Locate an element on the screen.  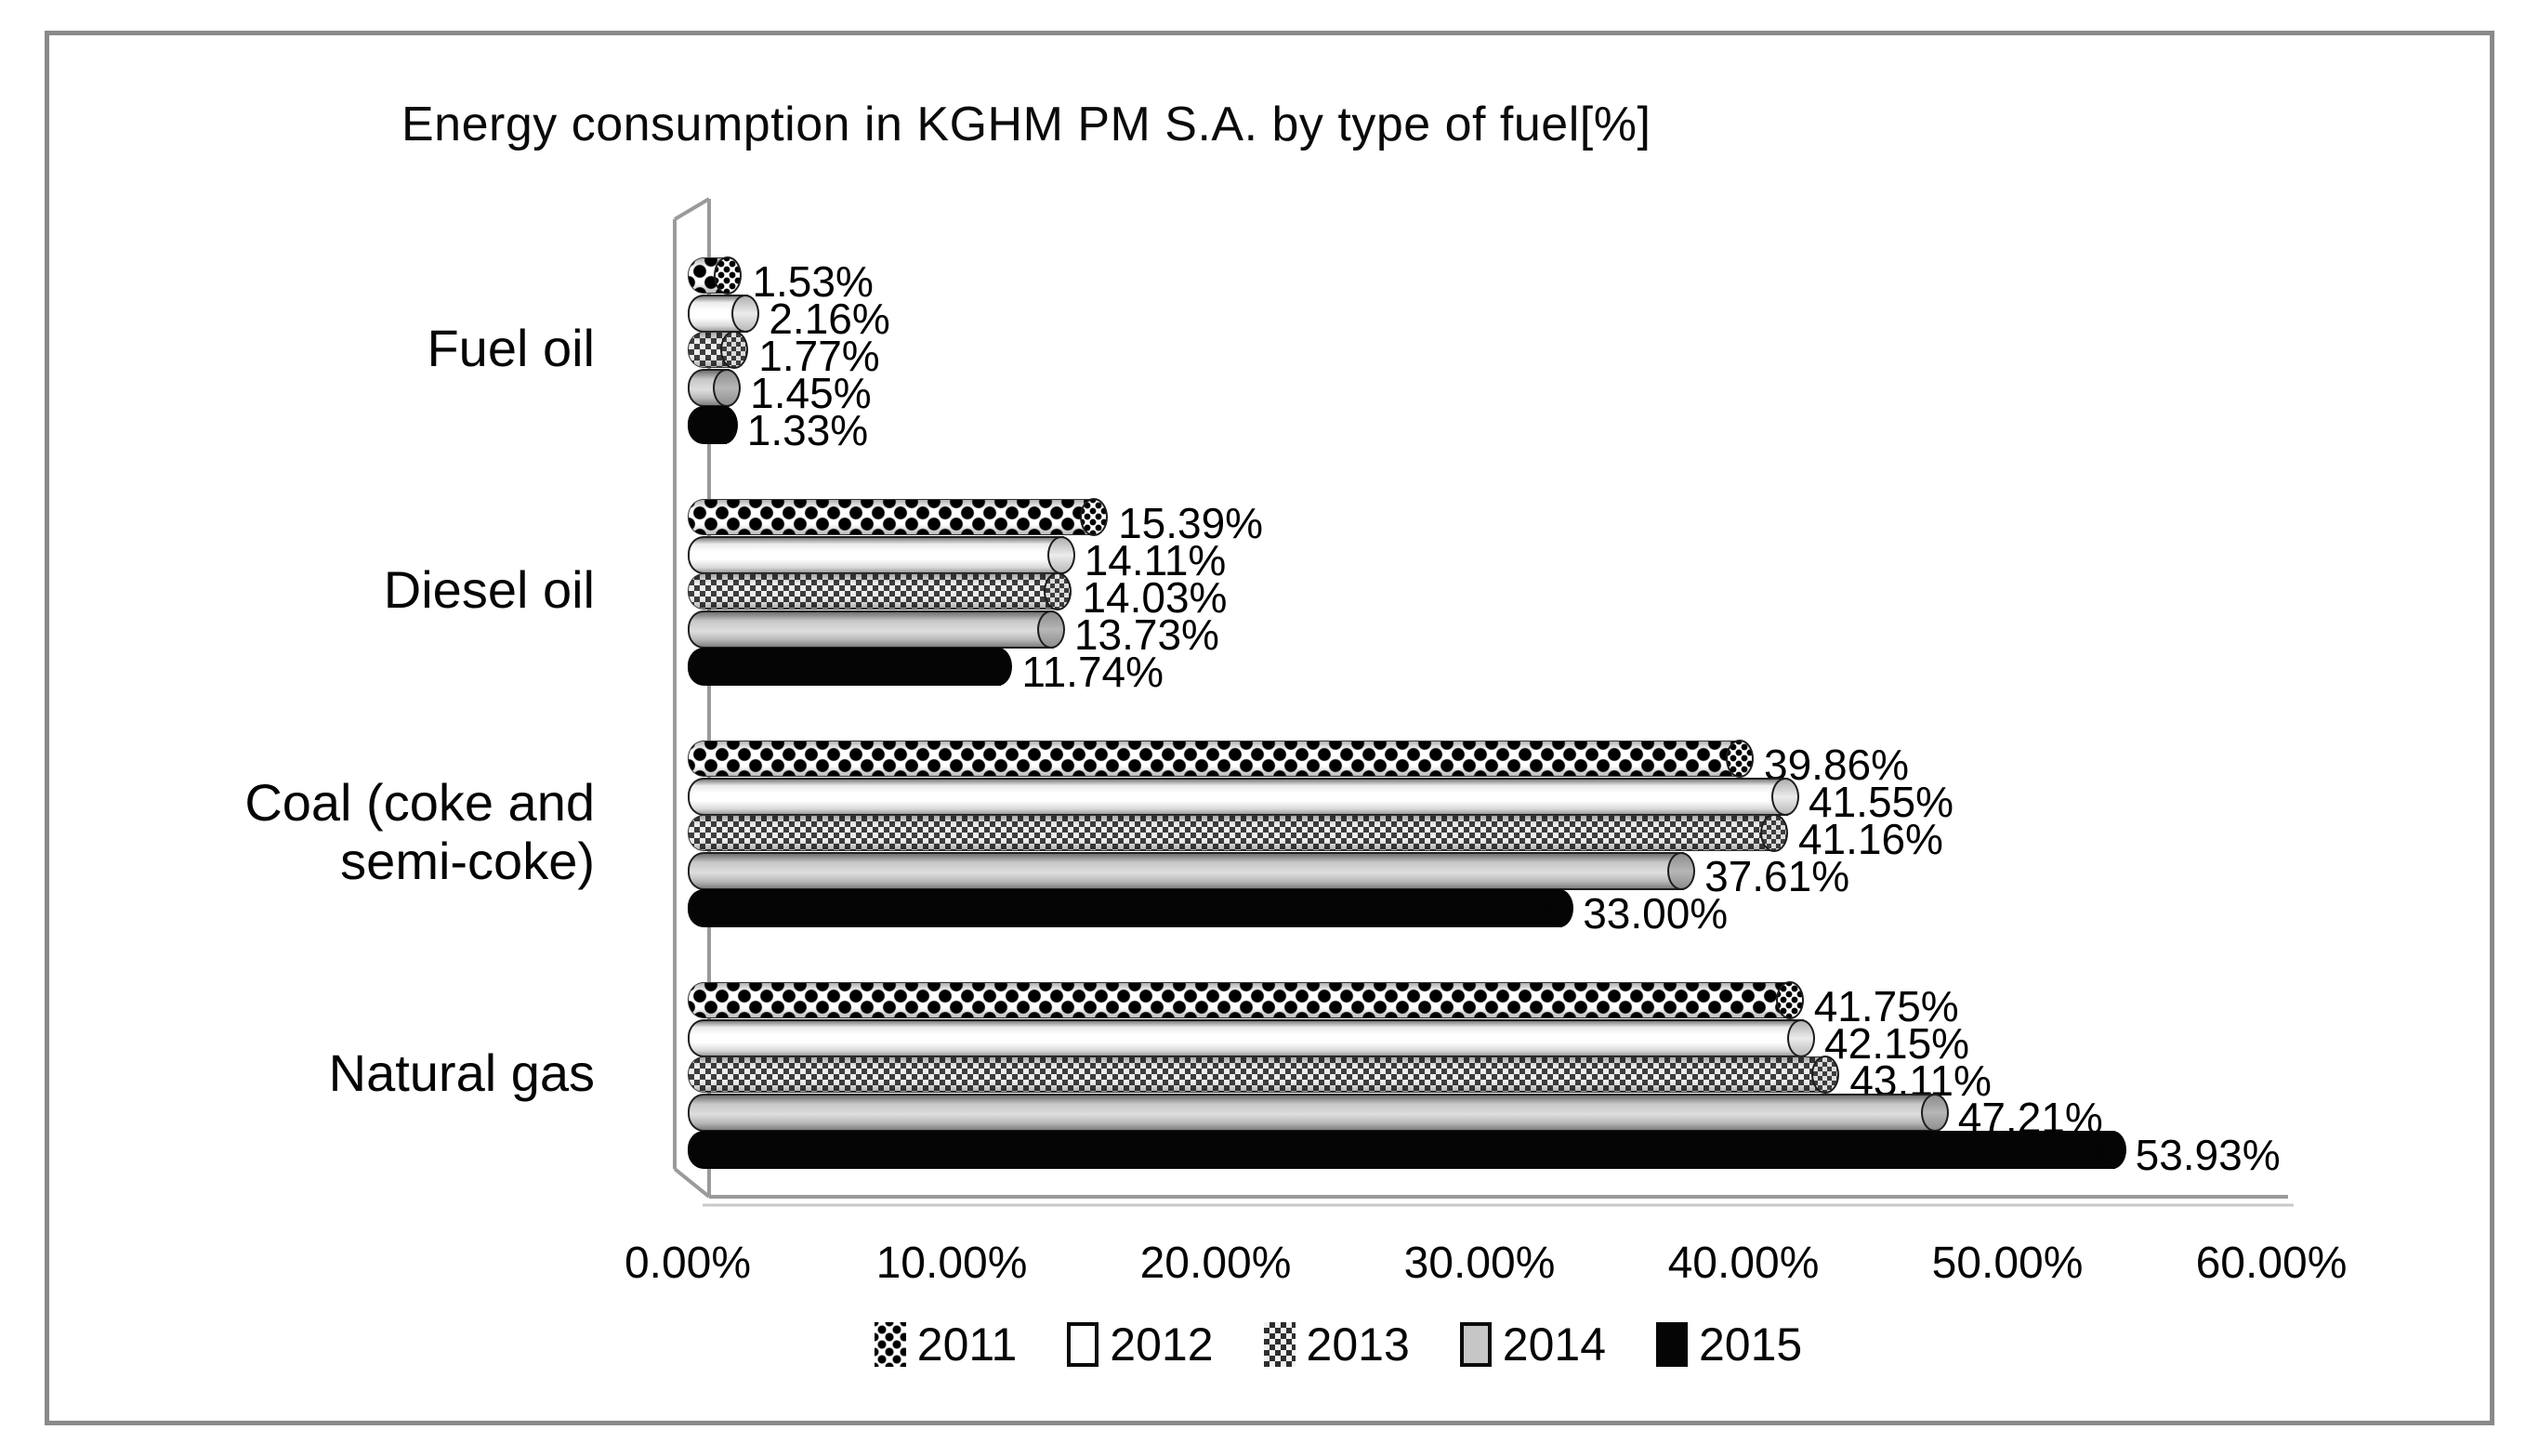
legend-label: 2014 is located at coordinates (1554, 1344).